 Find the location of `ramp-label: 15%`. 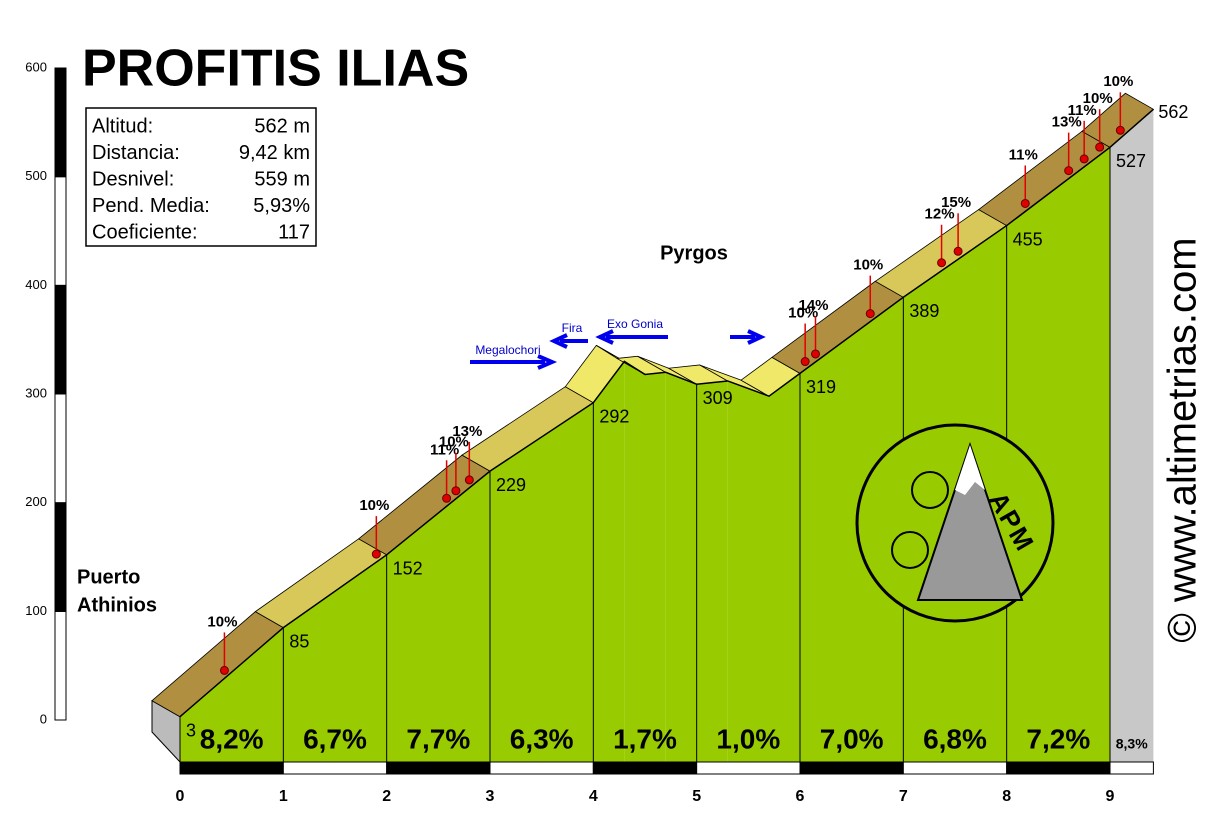

ramp-label: 15% is located at coordinates (956, 202).